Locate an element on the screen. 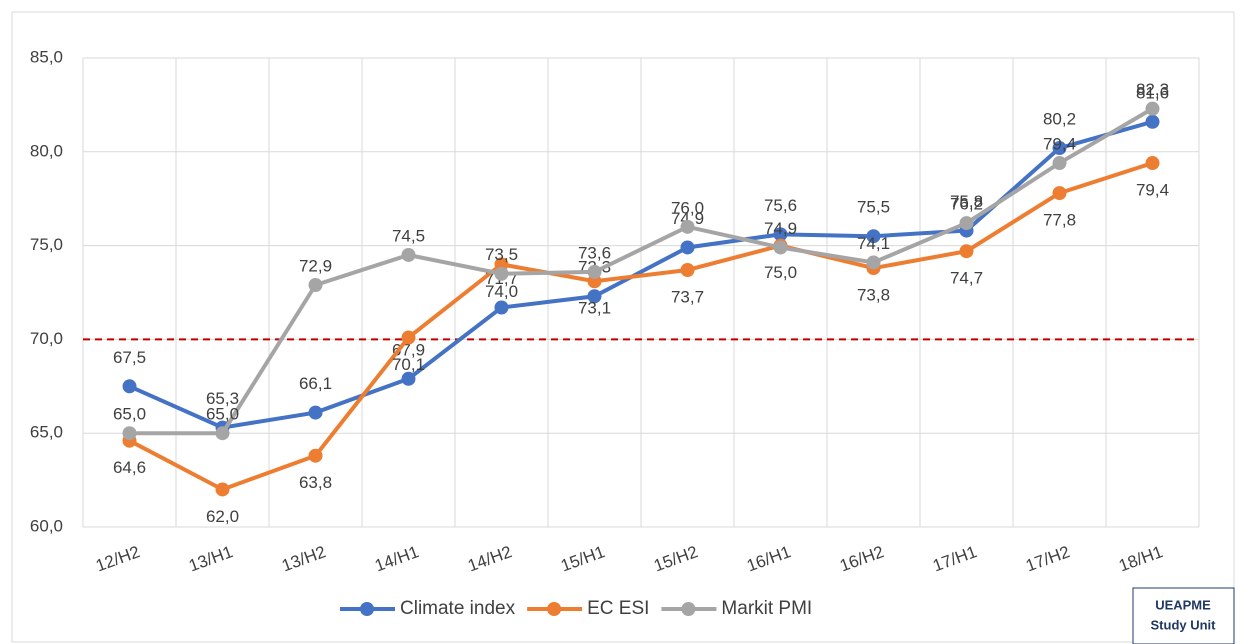  data-label: 70,1 is located at coordinates (408, 364).